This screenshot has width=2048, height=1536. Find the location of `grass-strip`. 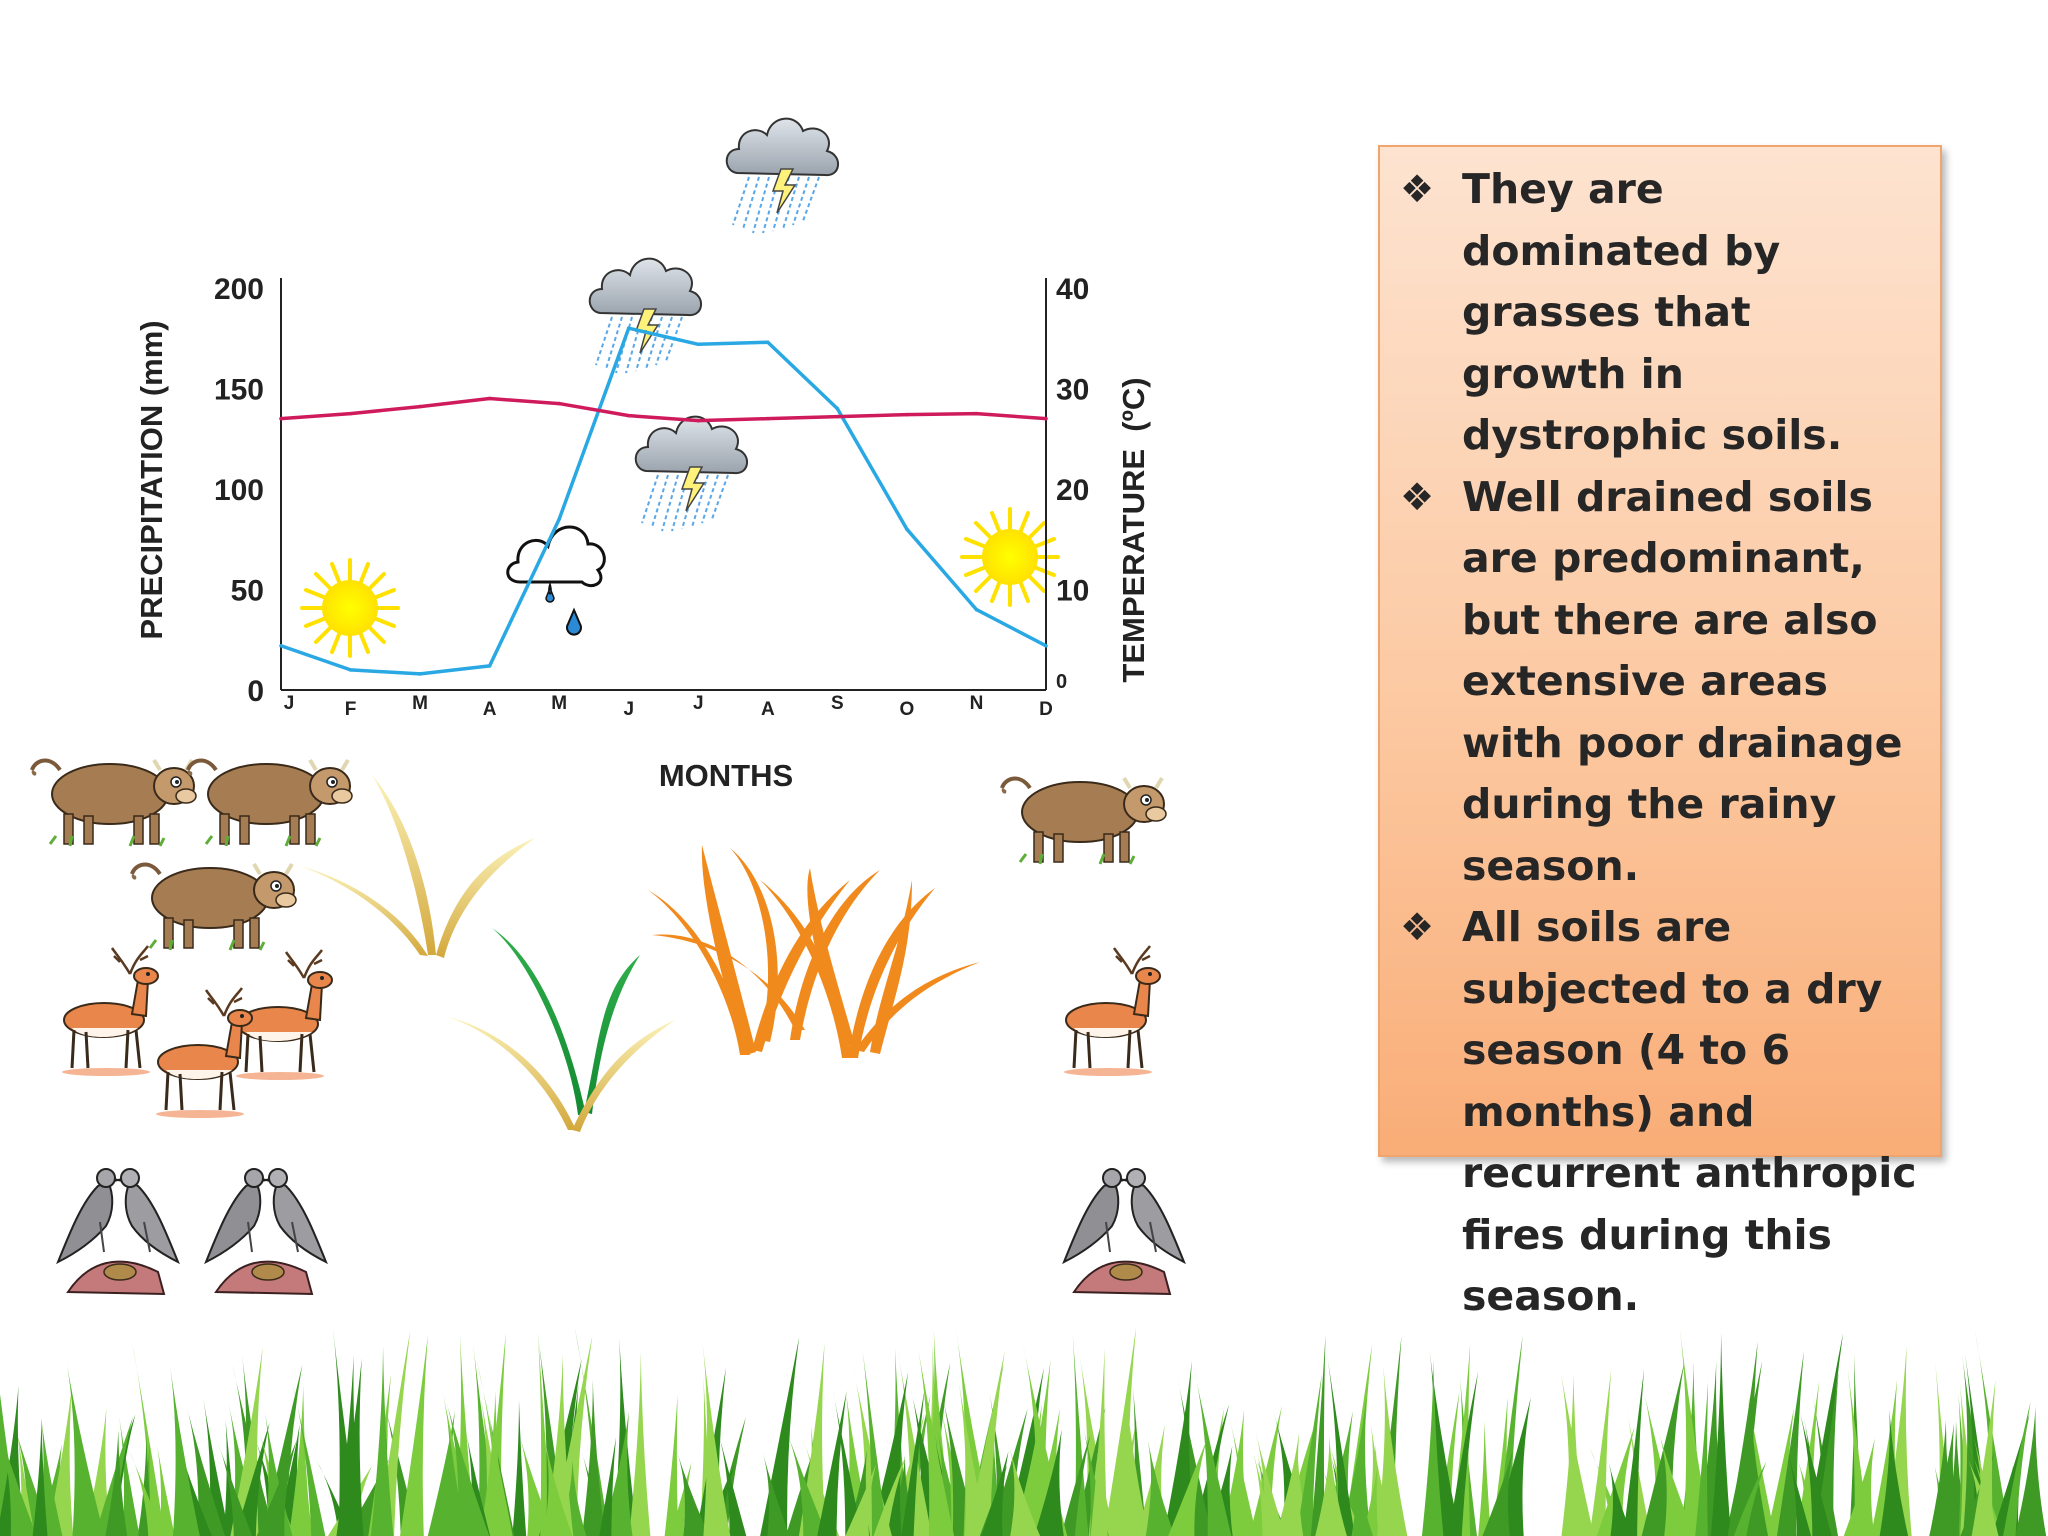

grass-strip is located at coordinates (1023, 1431).